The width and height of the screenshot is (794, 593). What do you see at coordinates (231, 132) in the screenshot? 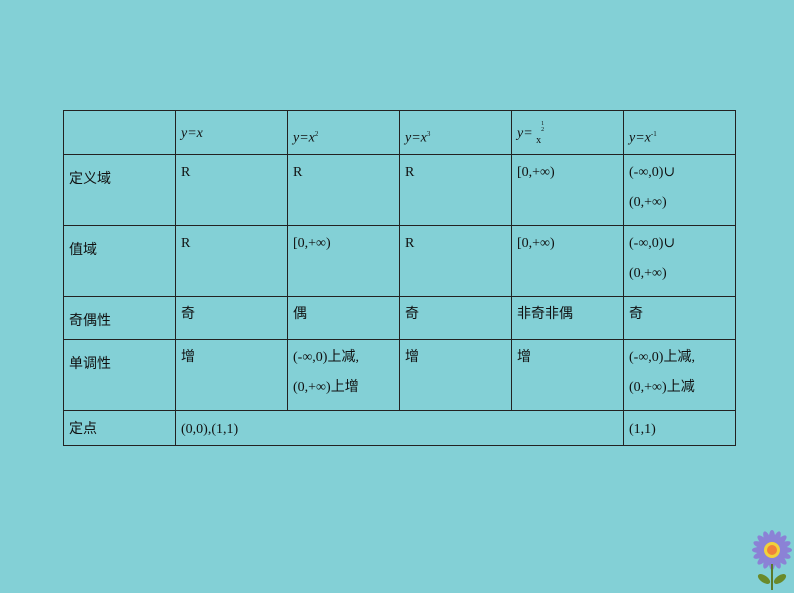
I see `header-y-x: y=x` at bounding box center [231, 132].